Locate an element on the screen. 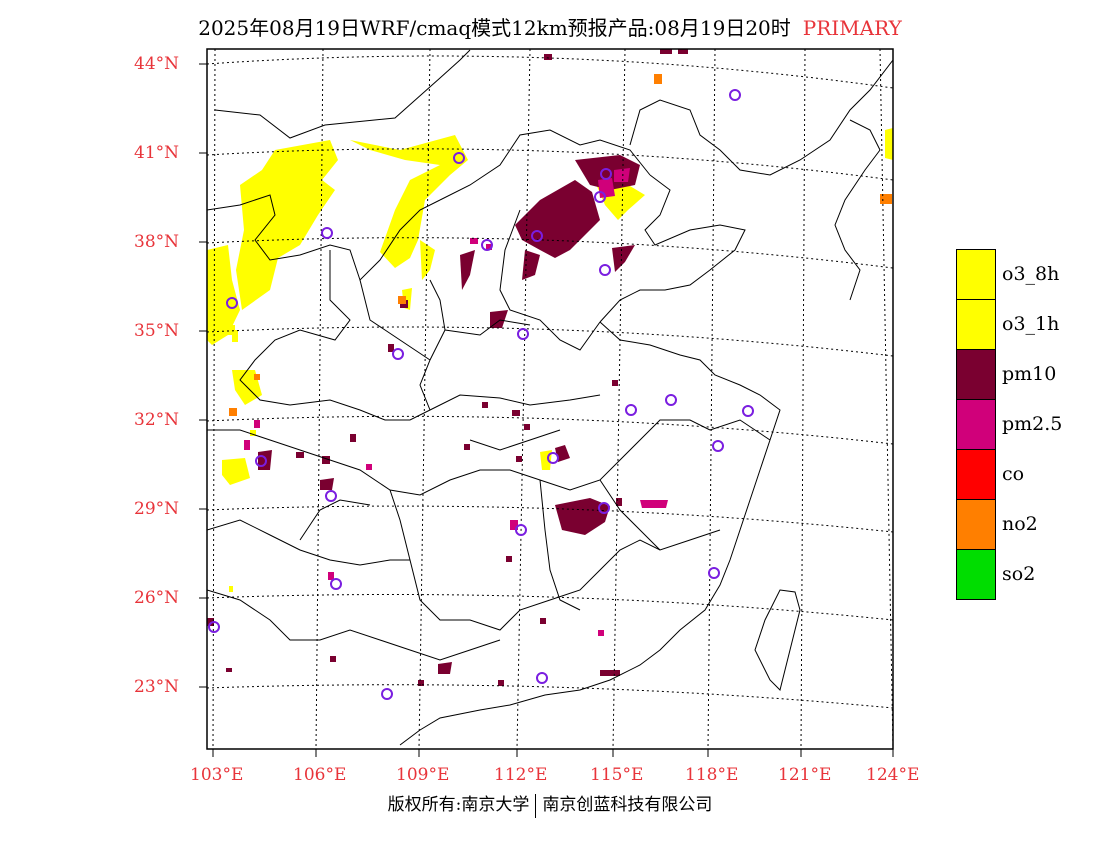 The image size is (1100, 850). copyright-company: 南京创蓝科技有限公司 is located at coordinates (627, 805).